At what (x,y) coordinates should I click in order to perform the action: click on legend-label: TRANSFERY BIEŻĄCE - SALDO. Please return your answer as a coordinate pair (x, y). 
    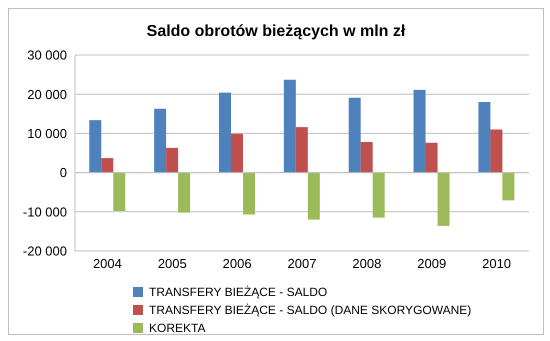
    Looking at the image, I should click on (238, 292).